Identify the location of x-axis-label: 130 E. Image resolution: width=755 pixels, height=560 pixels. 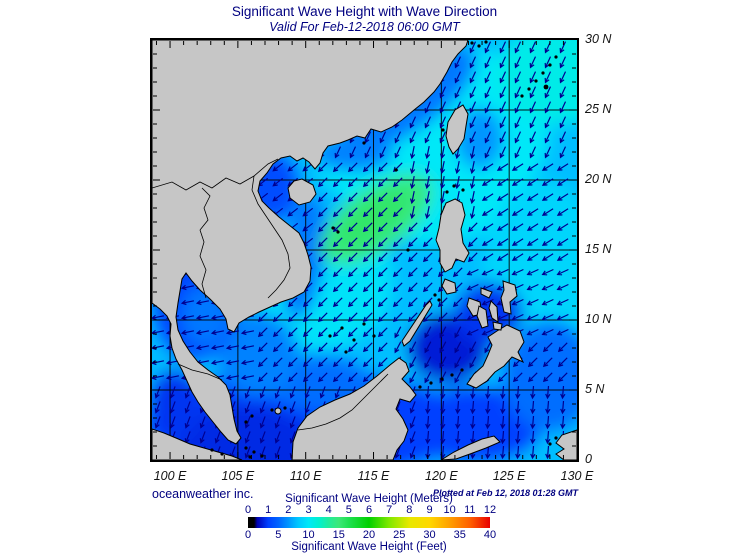
(577, 476).